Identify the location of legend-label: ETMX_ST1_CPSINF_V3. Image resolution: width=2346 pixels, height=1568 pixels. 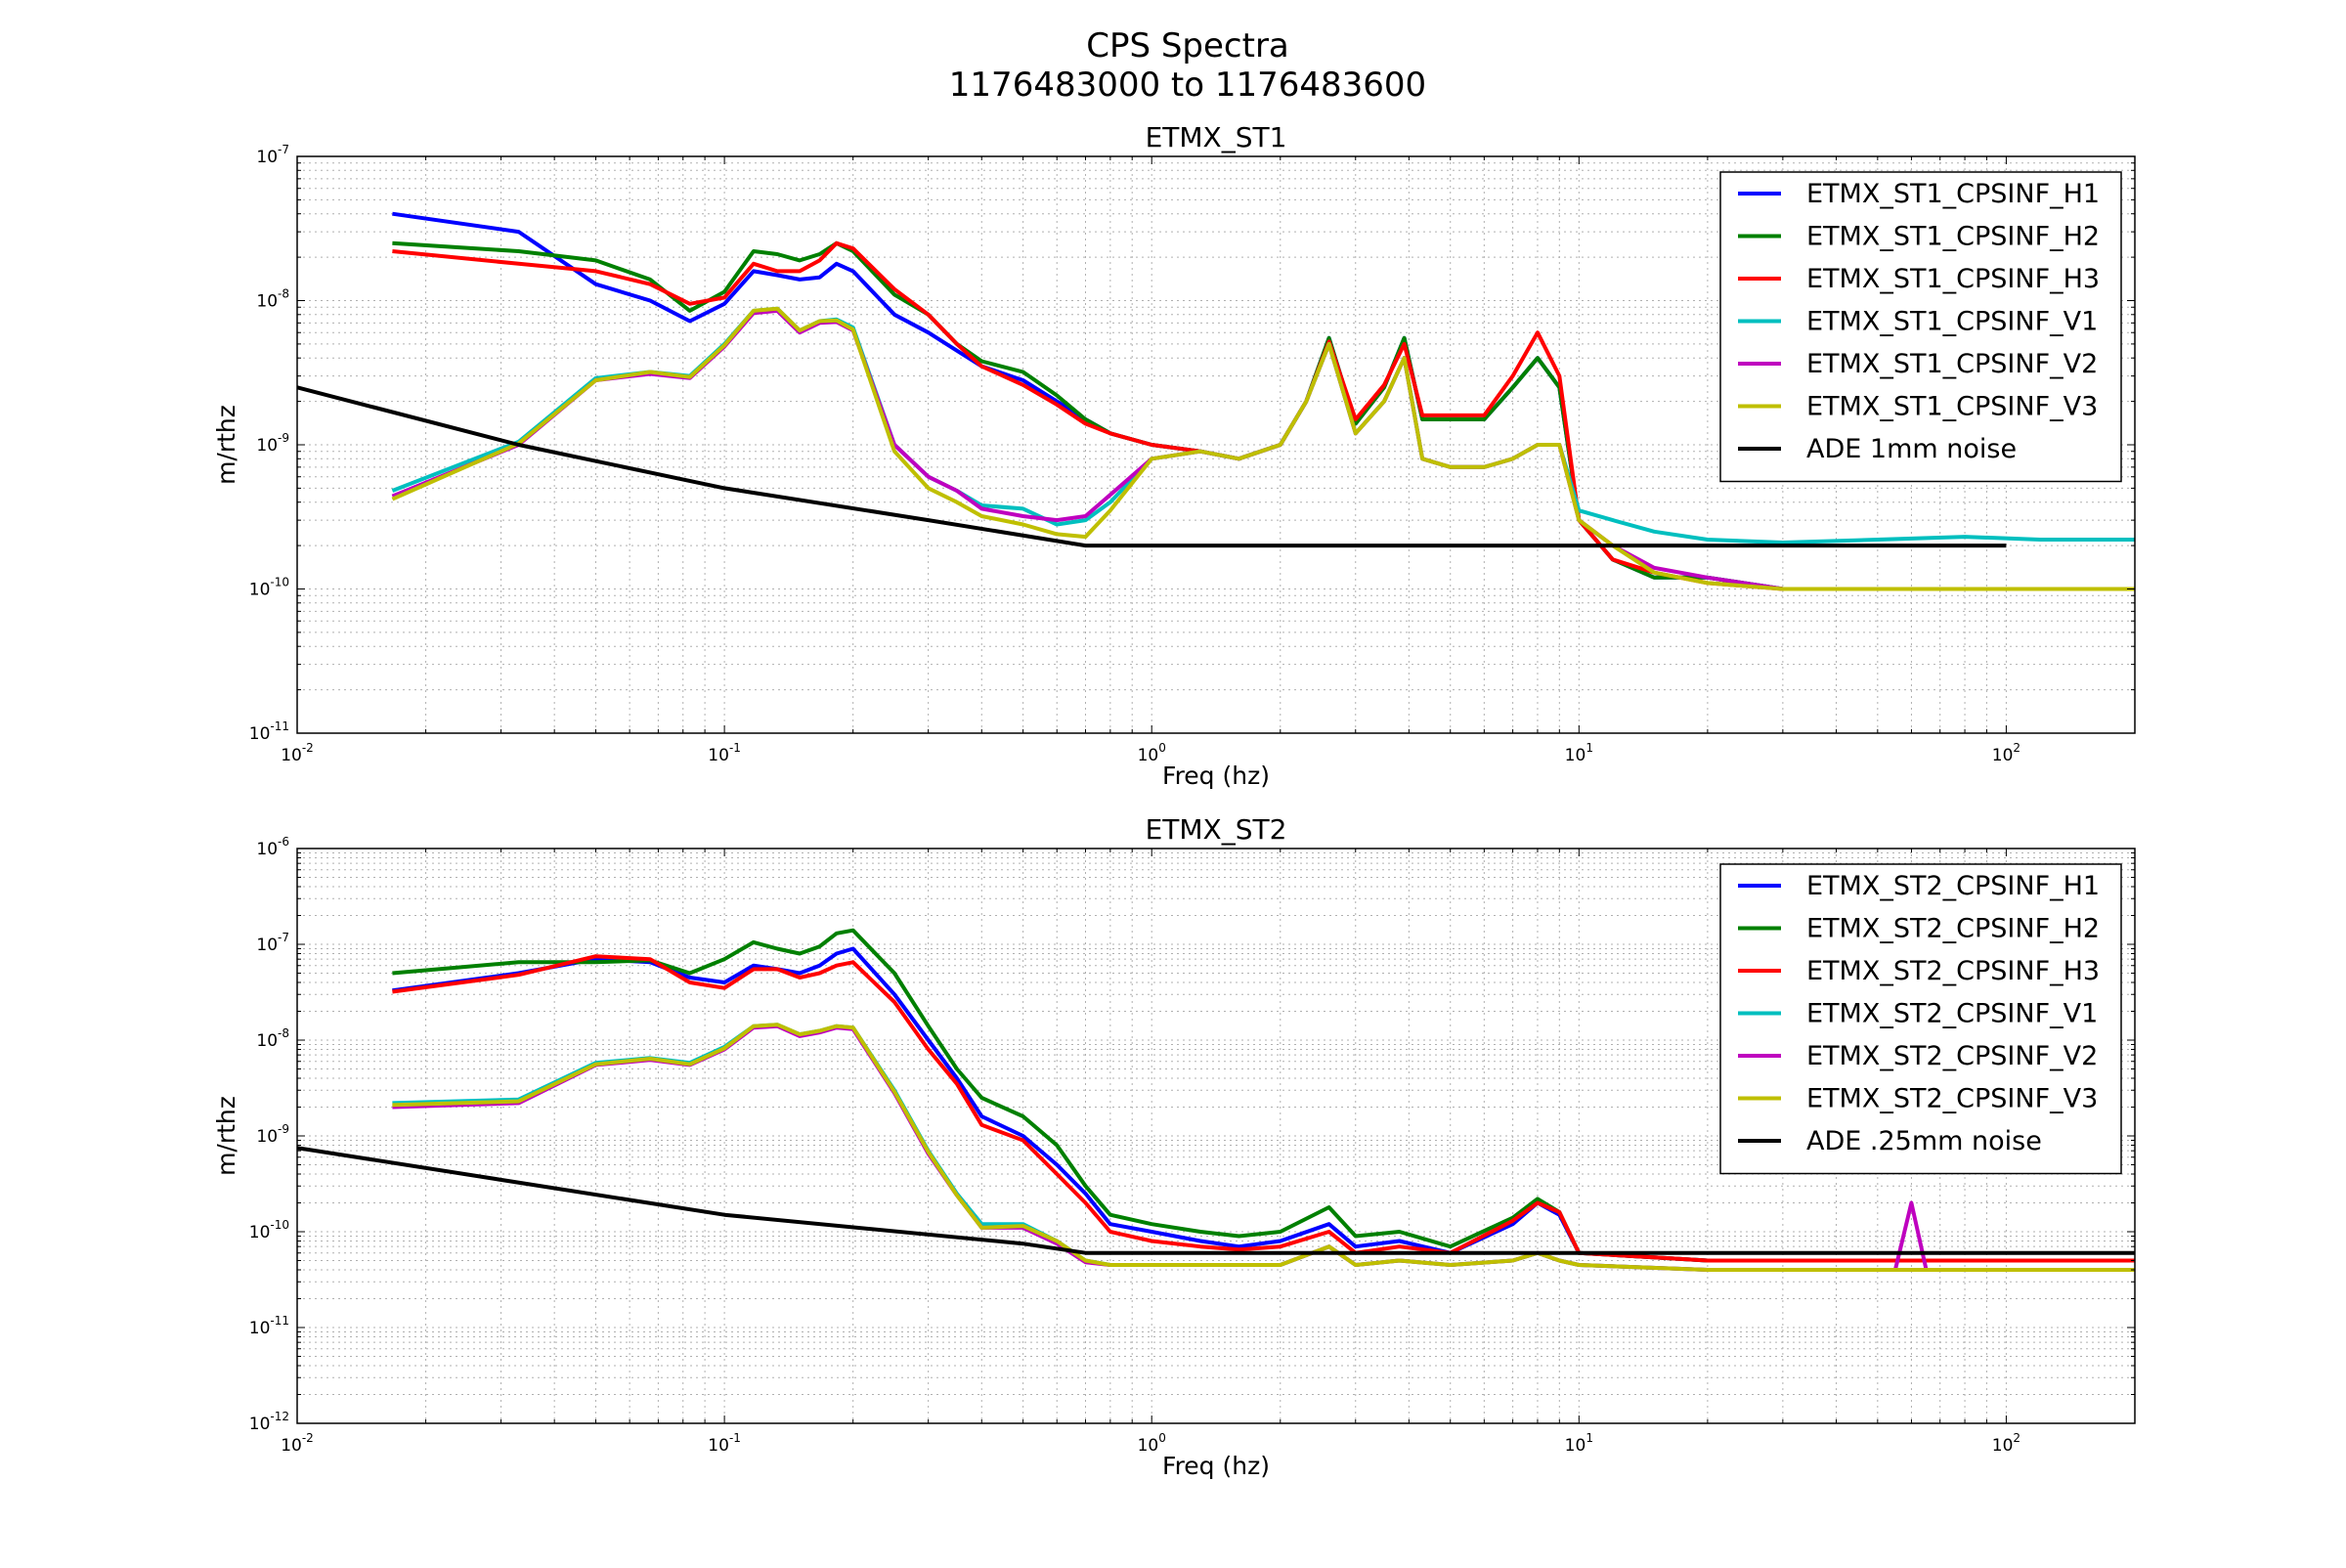
(1952, 407).